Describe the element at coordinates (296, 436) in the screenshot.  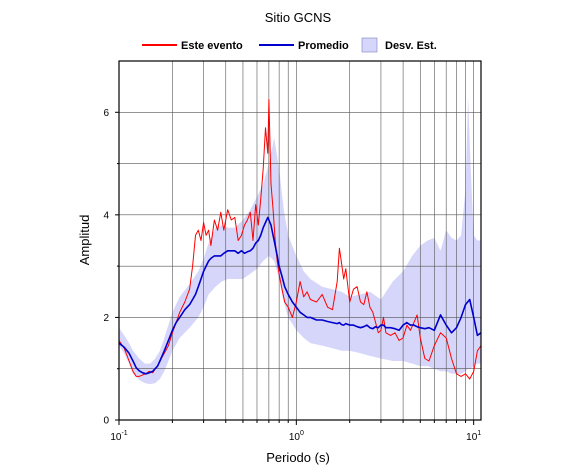
I see `x-tick-label: 10⁰` at that location.